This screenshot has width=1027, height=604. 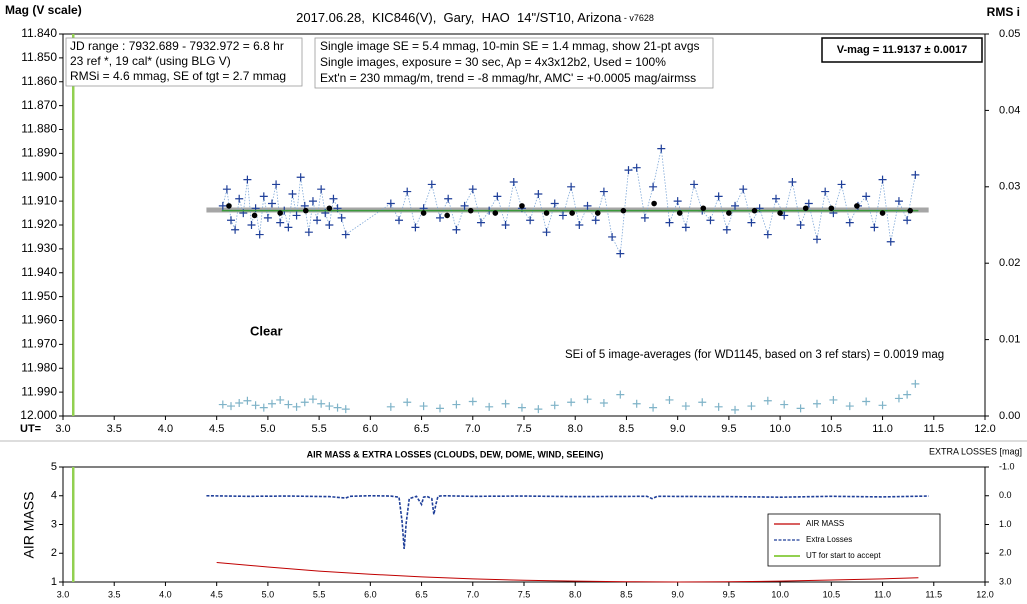 I want to click on y-tick-label: 11.910, so click(x=39, y=200).